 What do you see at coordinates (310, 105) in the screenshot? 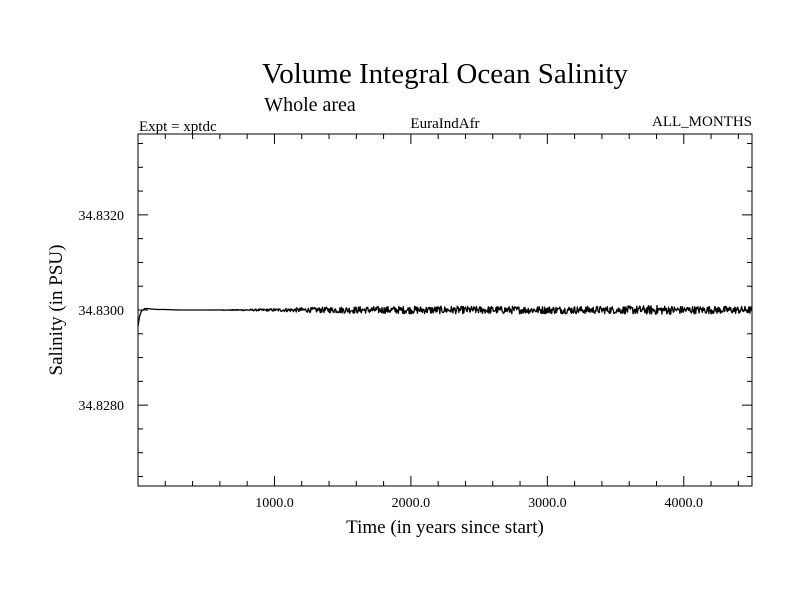
I see `chart-subtitle: Whole area` at bounding box center [310, 105].